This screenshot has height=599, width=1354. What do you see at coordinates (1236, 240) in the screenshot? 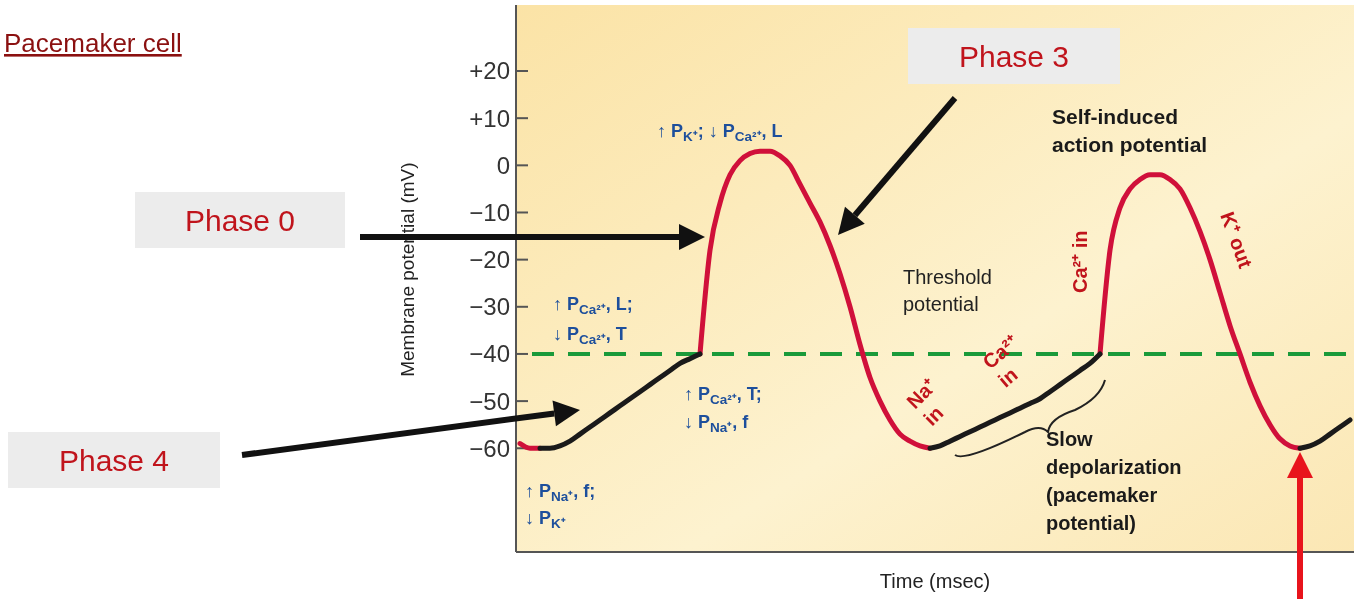
I see `annotation: K⁺ out` at bounding box center [1236, 240].